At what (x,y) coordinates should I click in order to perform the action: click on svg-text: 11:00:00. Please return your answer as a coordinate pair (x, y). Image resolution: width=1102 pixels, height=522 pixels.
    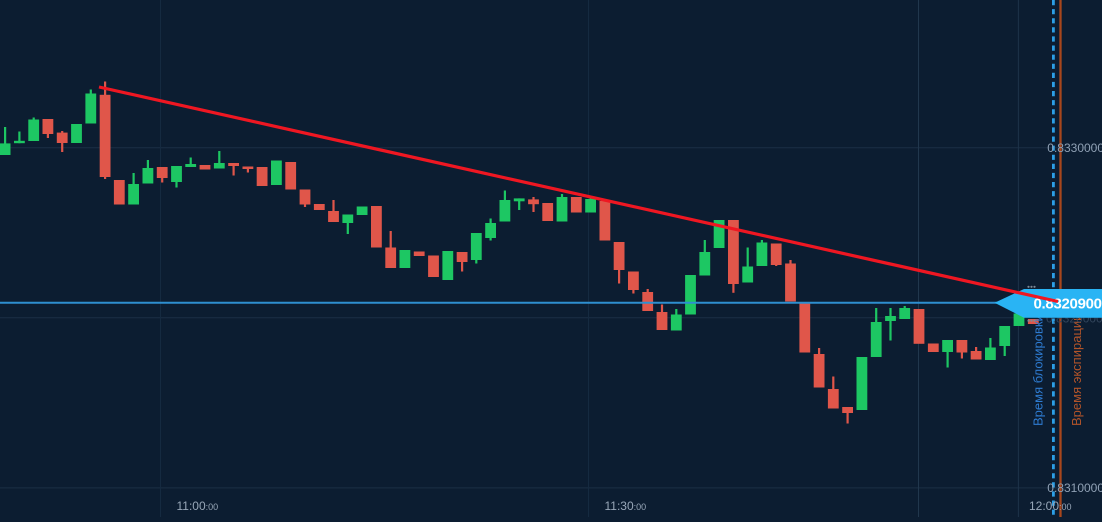
    Looking at the image, I should click on (198, 506).